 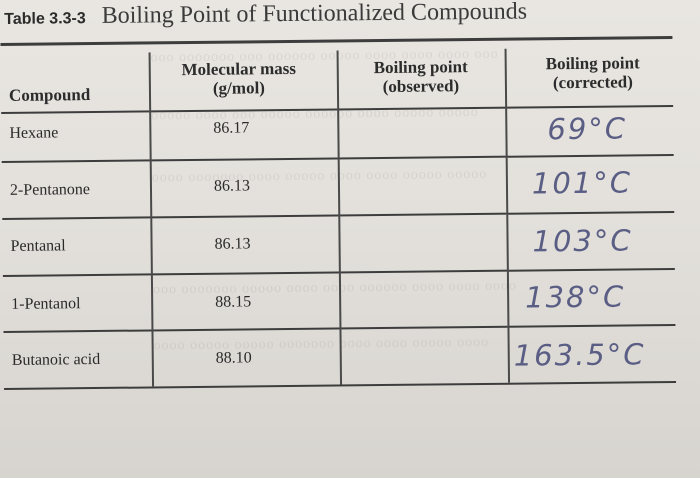 What do you see at coordinates (233, 358) in the screenshot?
I see `molecular-mass: 88.10` at bounding box center [233, 358].